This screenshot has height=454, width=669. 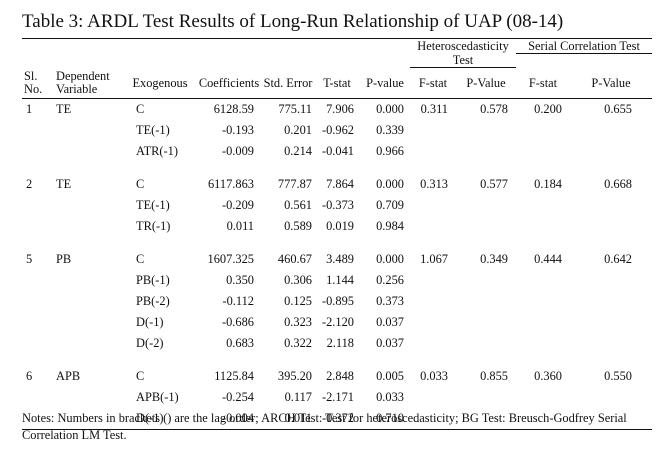 I want to click on coefficient-cell: 0.683, so click(x=240, y=343).